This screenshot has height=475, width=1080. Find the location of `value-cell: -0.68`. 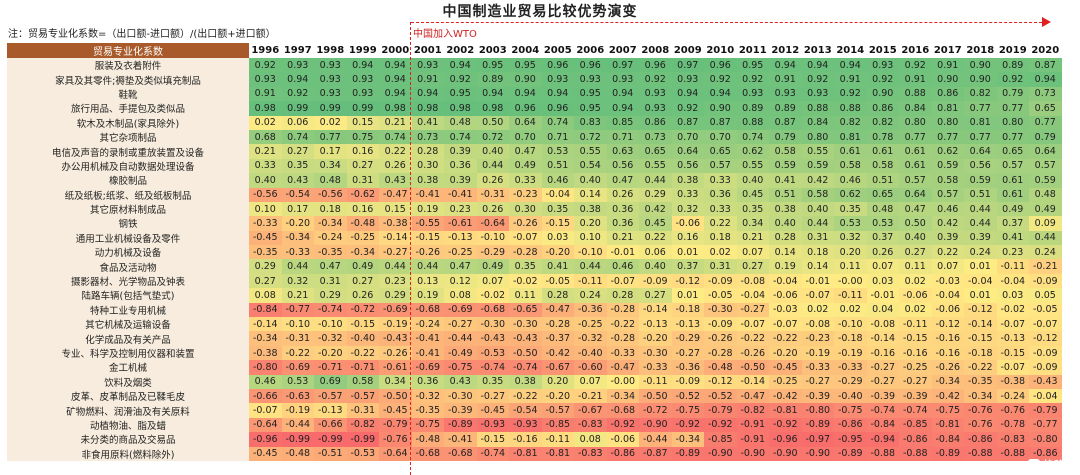

value-cell: -0.68 is located at coordinates (427, 310).